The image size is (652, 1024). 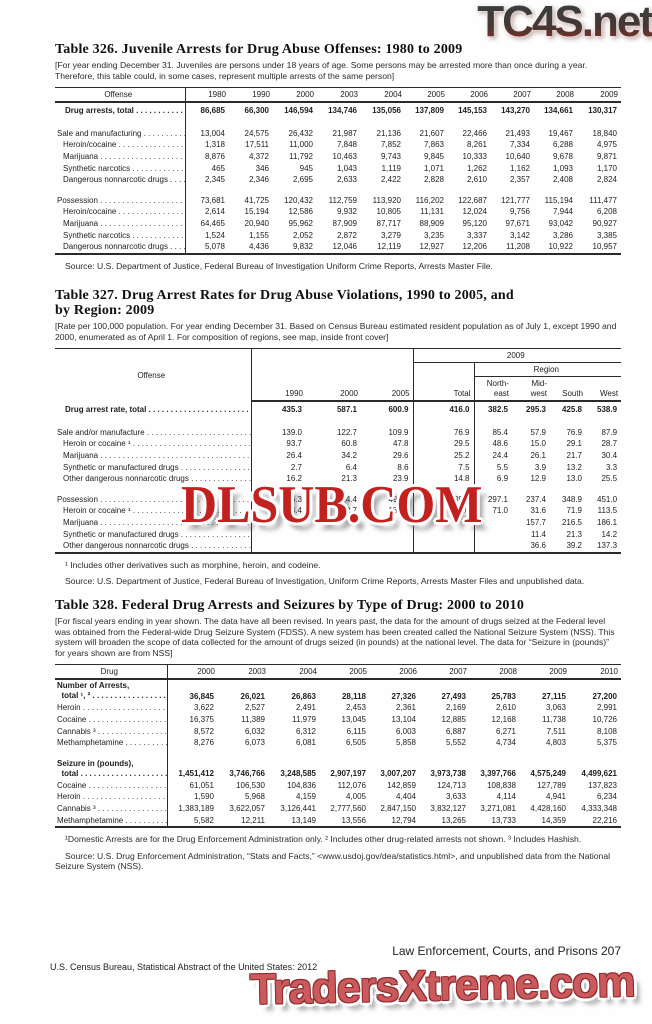 I want to click on cell: 144.4, so click(x=291, y=511).